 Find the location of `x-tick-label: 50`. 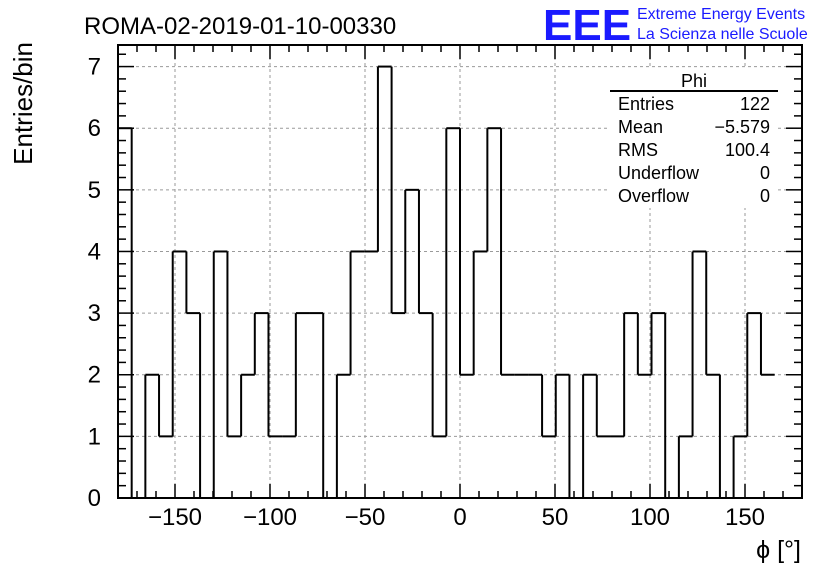

x-tick-label: 50 is located at coordinates (555, 517).